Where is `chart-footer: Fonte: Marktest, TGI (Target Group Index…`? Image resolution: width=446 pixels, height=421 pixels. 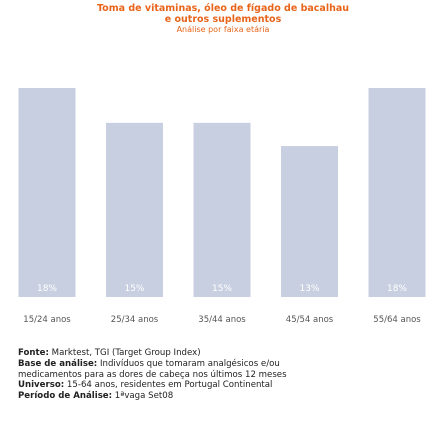 chart-footer: Fonte: Marktest, TGI (Target Group Index… is located at coordinates (228, 375).